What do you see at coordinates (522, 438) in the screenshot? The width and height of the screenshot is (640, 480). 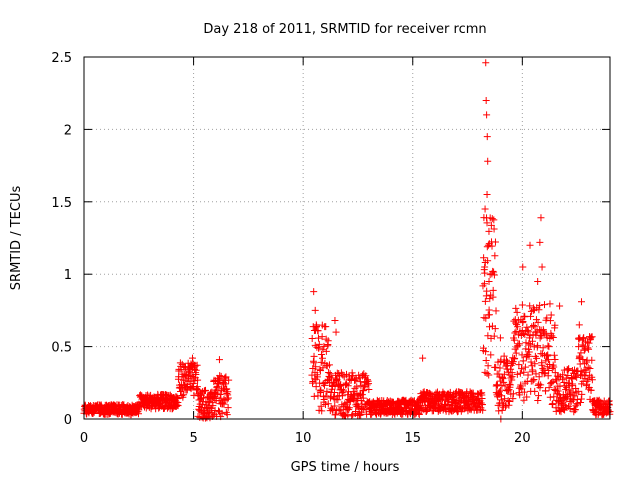 I see `x-tick-label: 20` at bounding box center [522, 438].